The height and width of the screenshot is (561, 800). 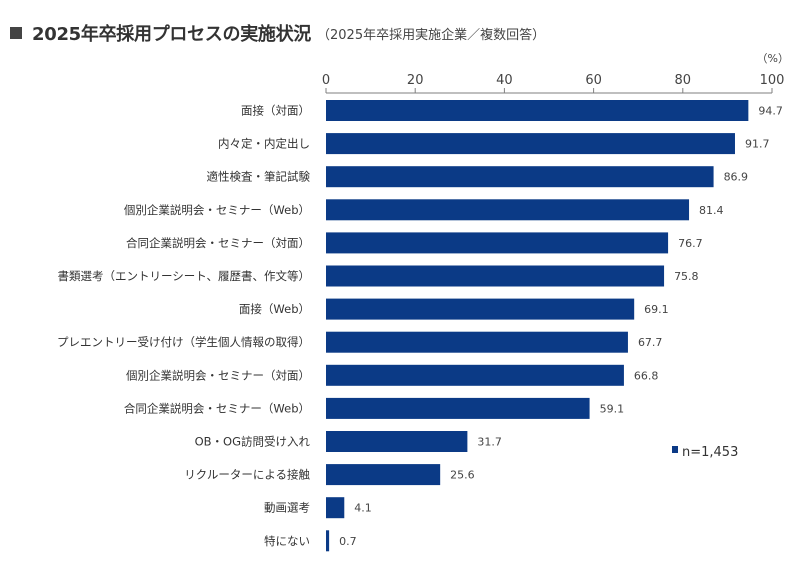 I want to click on x-tick-label: 100, so click(x=772, y=80).